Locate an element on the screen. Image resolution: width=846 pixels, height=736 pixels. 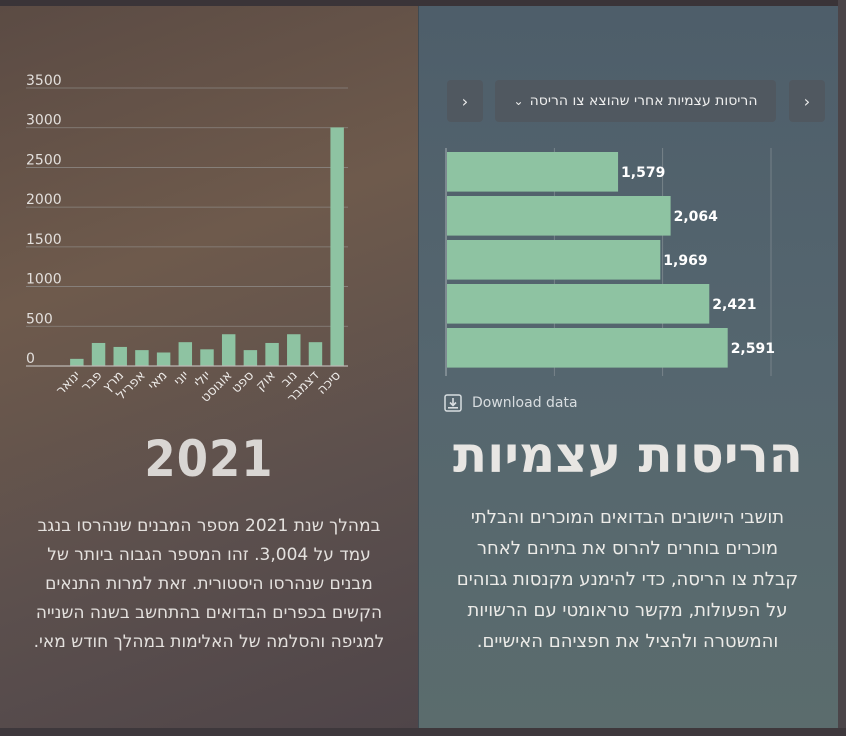
y-tick-label: 3500 is located at coordinates (44, 81).